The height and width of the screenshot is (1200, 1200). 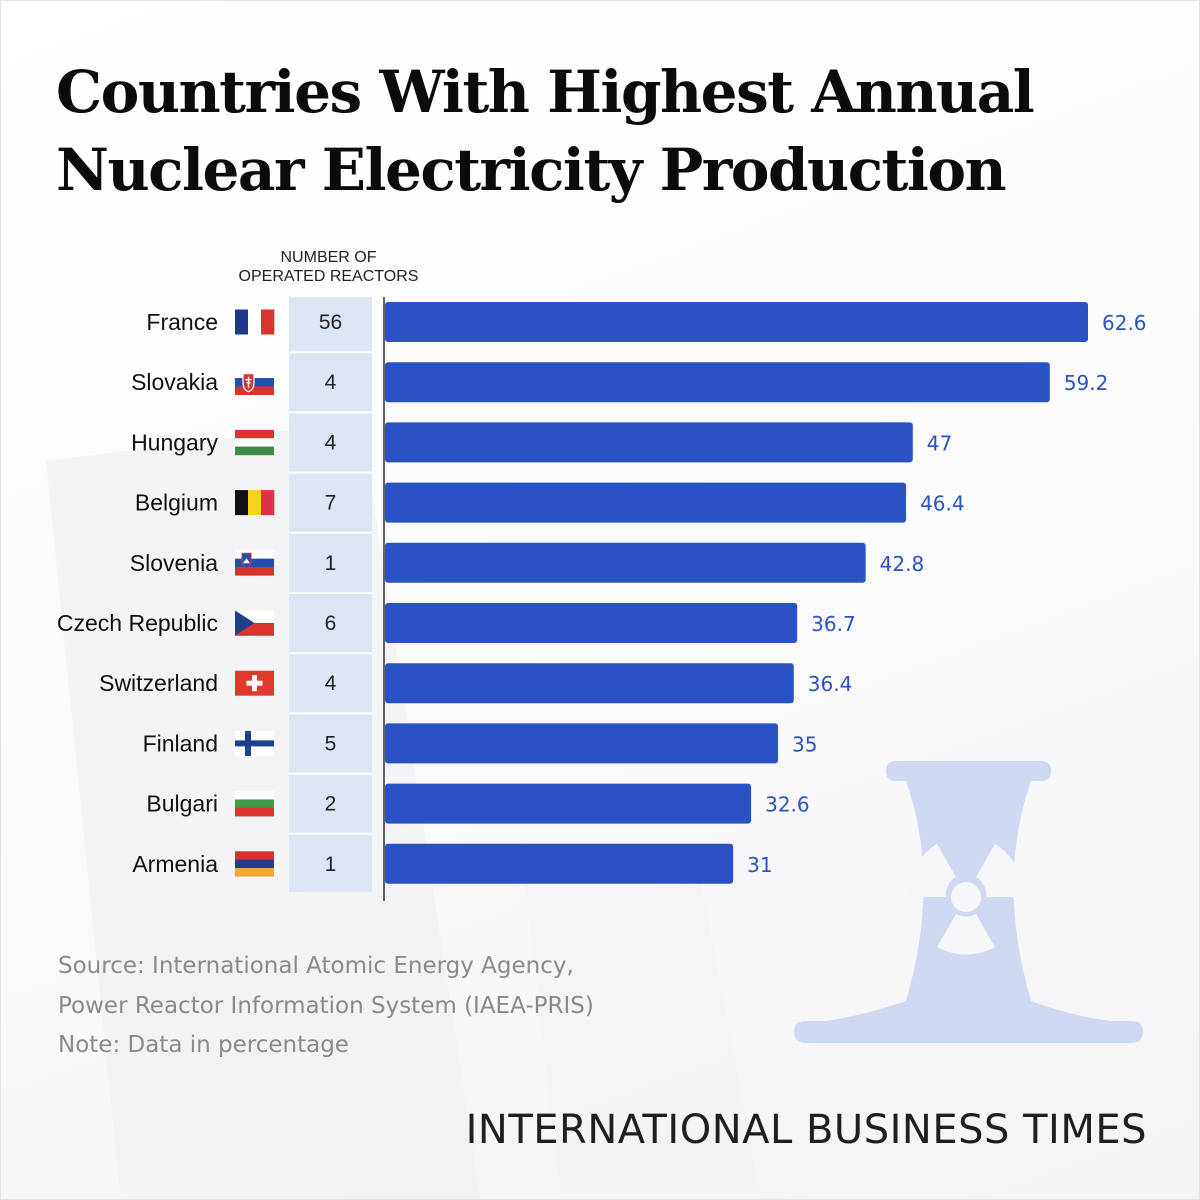 What do you see at coordinates (942, 504) in the screenshot?
I see `value-label: 46.4` at bounding box center [942, 504].